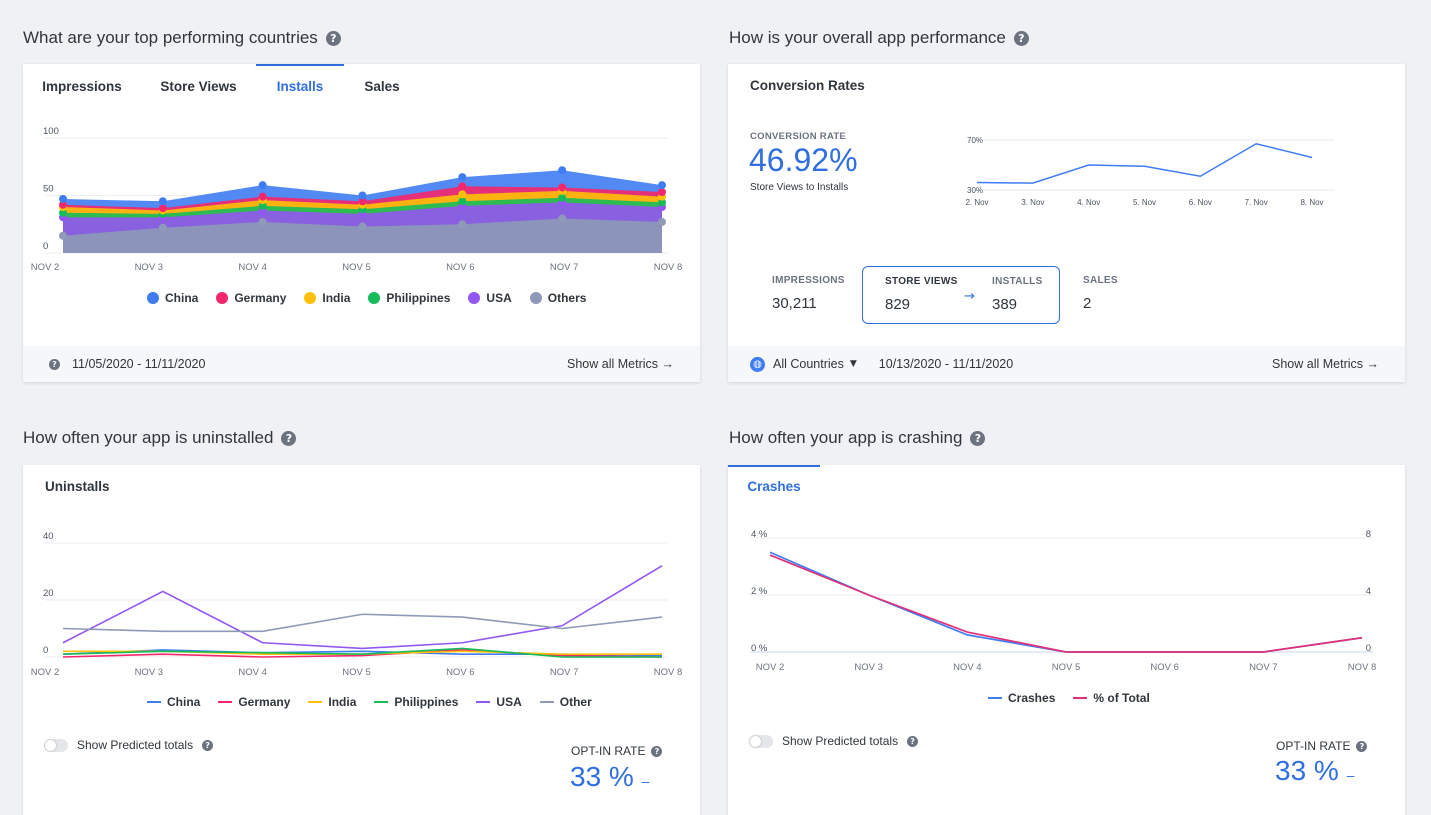 This screenshot has width=1431, height=815. I want to click on metric-installs: INSTALLS 389, so click(1017, 294).